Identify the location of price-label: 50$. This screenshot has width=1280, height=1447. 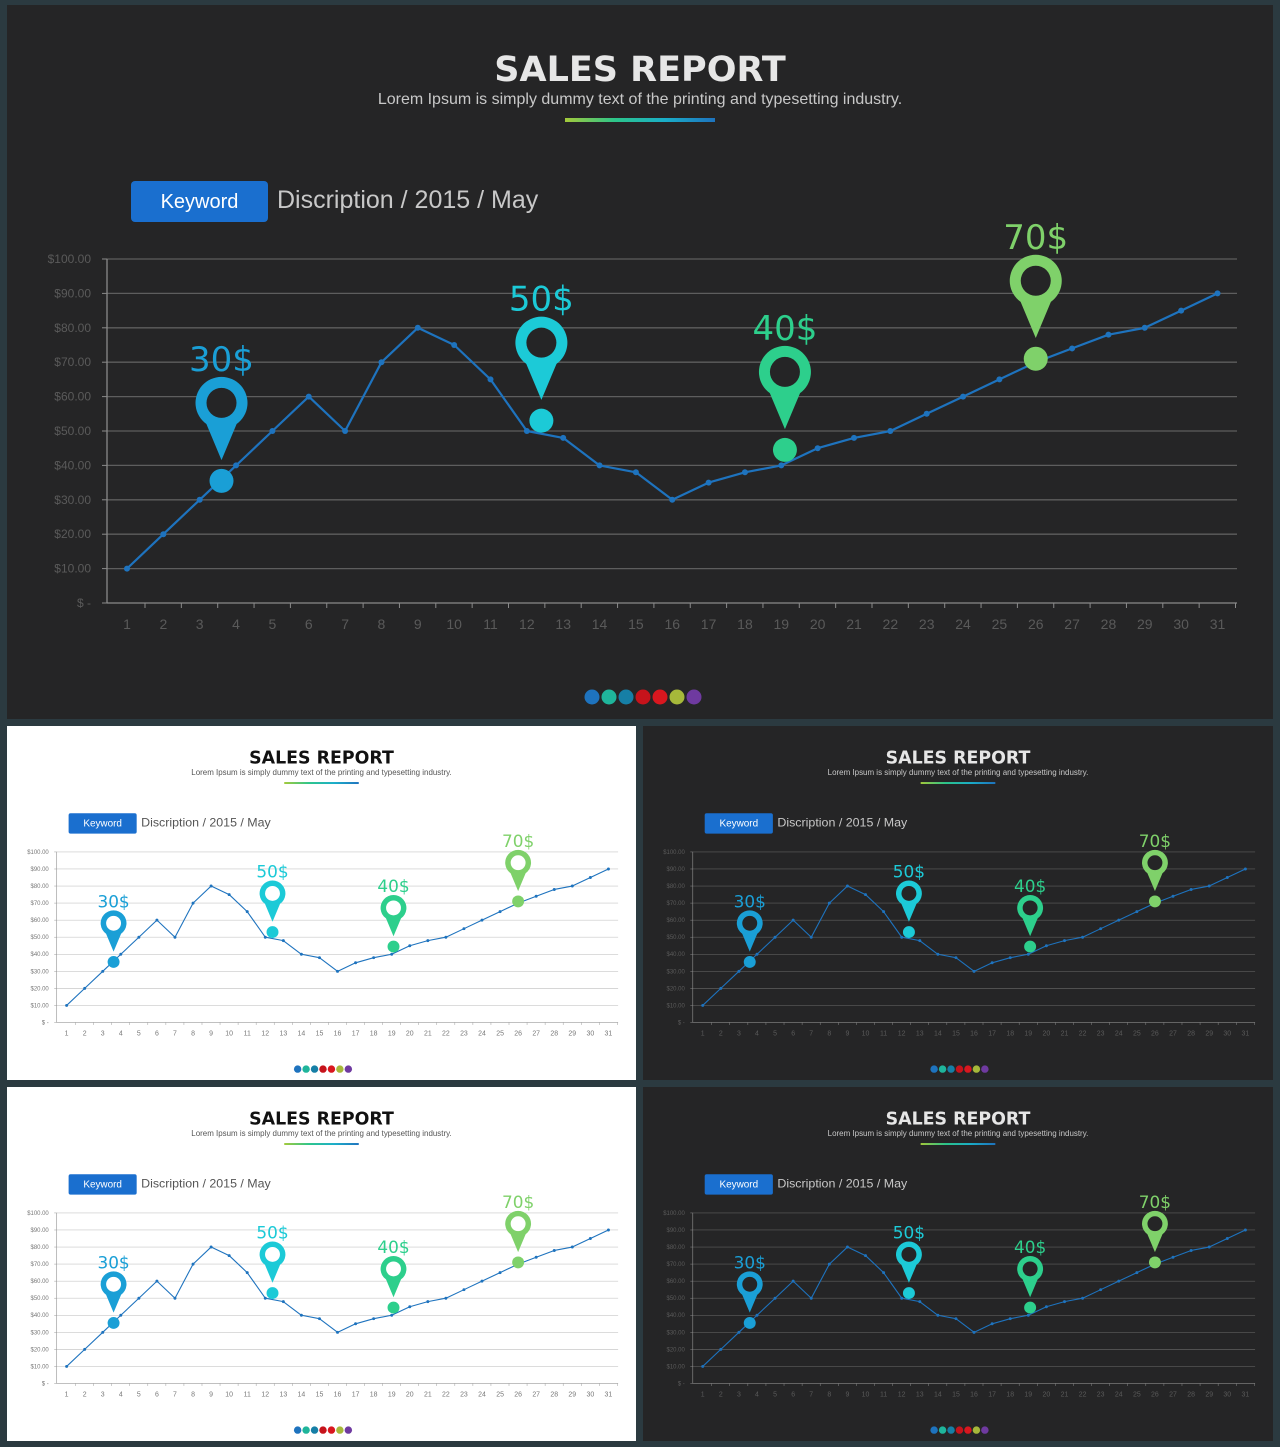
(909, 1233).